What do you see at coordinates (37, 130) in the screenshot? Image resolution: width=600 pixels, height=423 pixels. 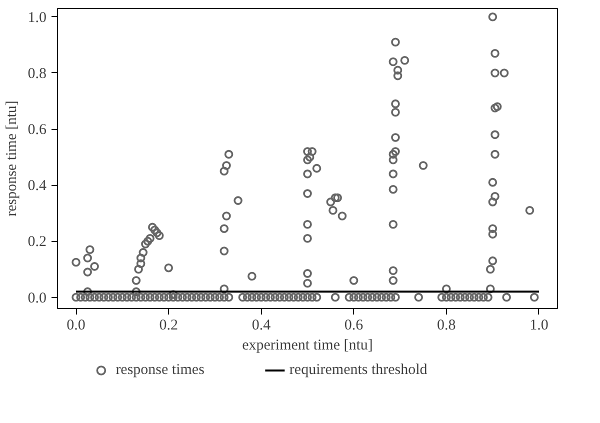 I see `y-tick-label: 0.6` at bounding box center [37, 130].